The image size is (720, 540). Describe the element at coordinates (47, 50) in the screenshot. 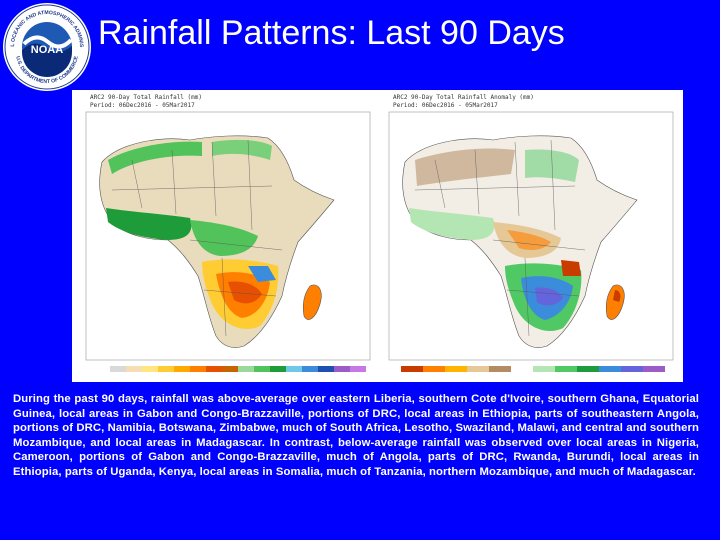

I see `logo-center-text: NOAA` at that location.